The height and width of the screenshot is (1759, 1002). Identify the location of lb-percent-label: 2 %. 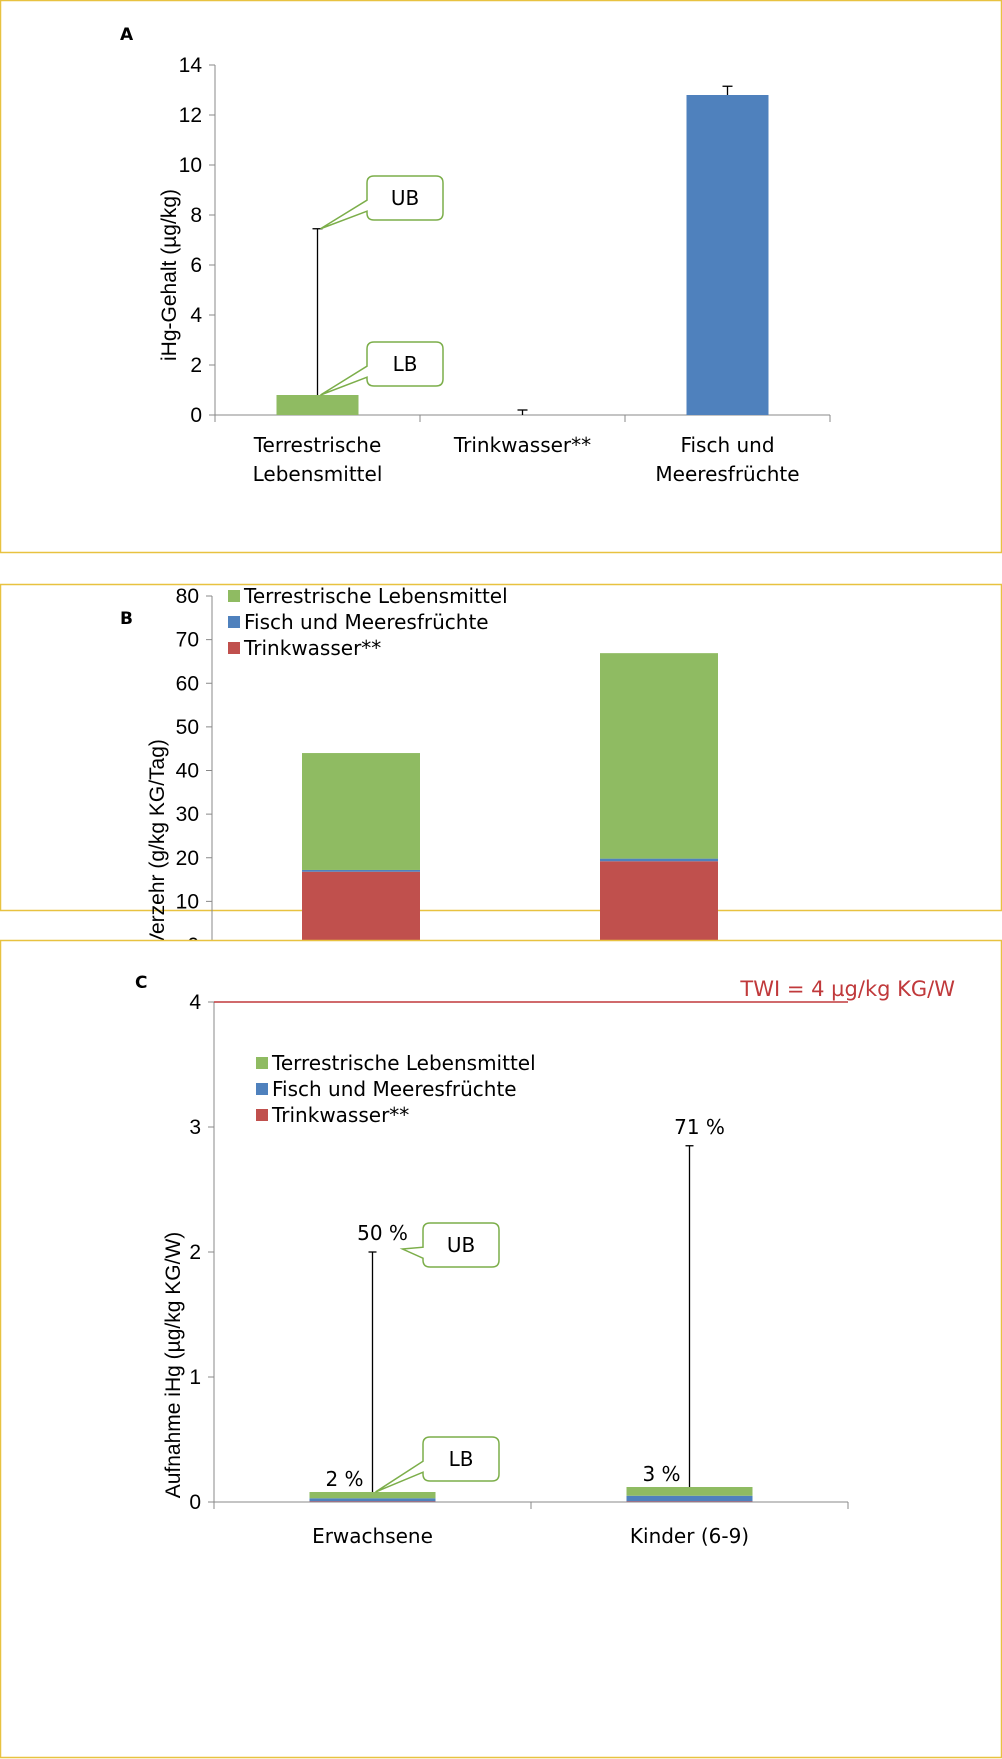
(344, 1479).